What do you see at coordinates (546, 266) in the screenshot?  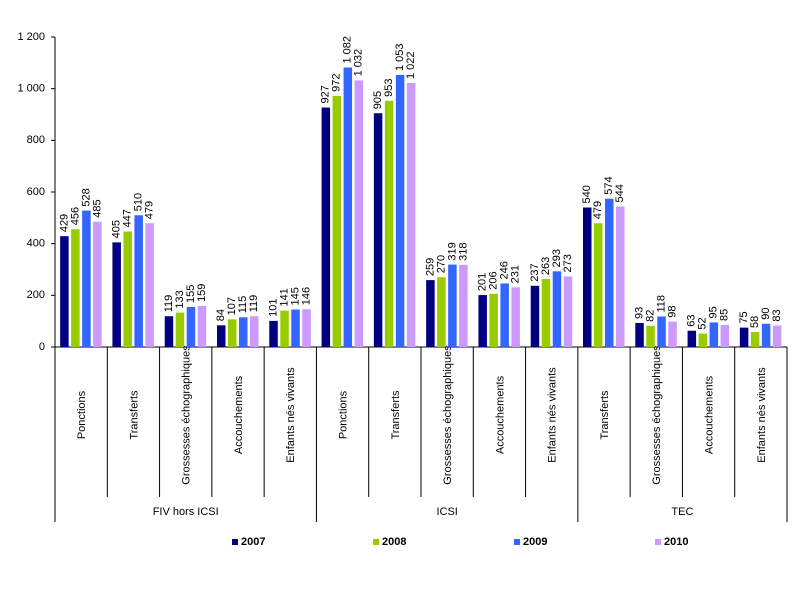 I see `value-label: 263` at bounding box center [546, 266].